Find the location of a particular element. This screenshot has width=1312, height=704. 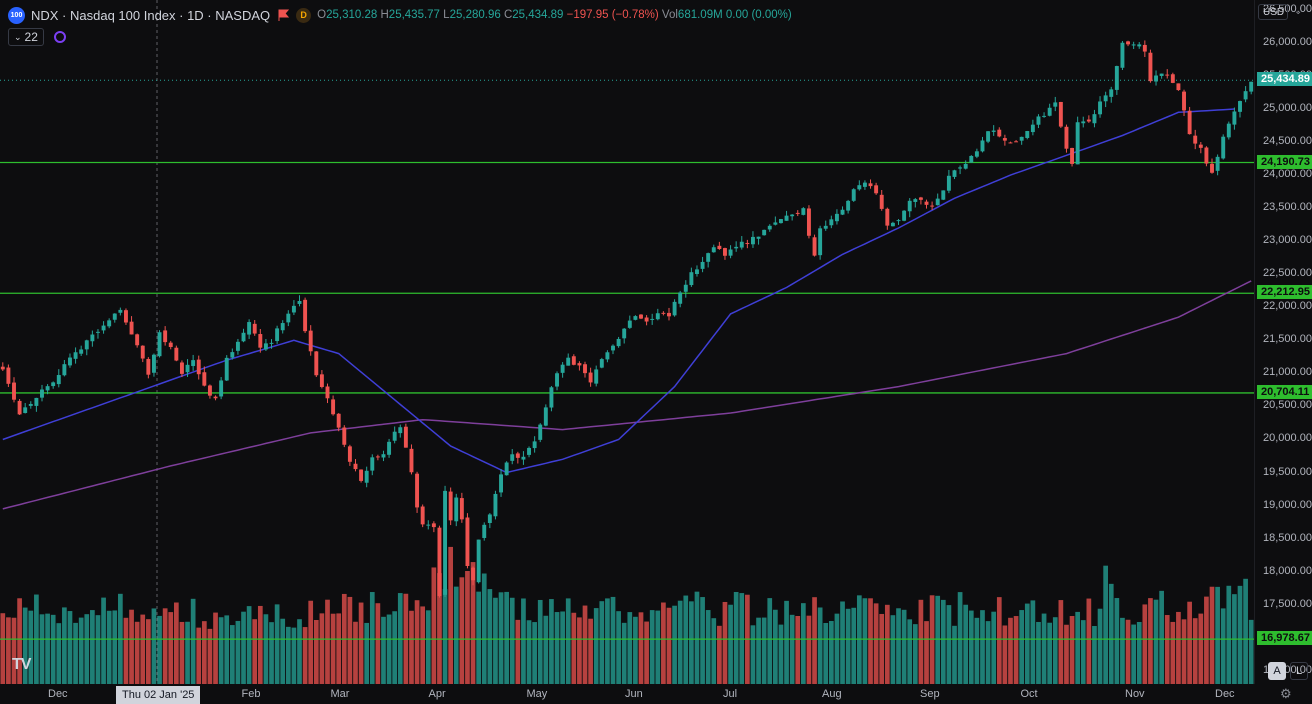

price-tick-label: 24,000.00 is located at coordinates (1287, 174).